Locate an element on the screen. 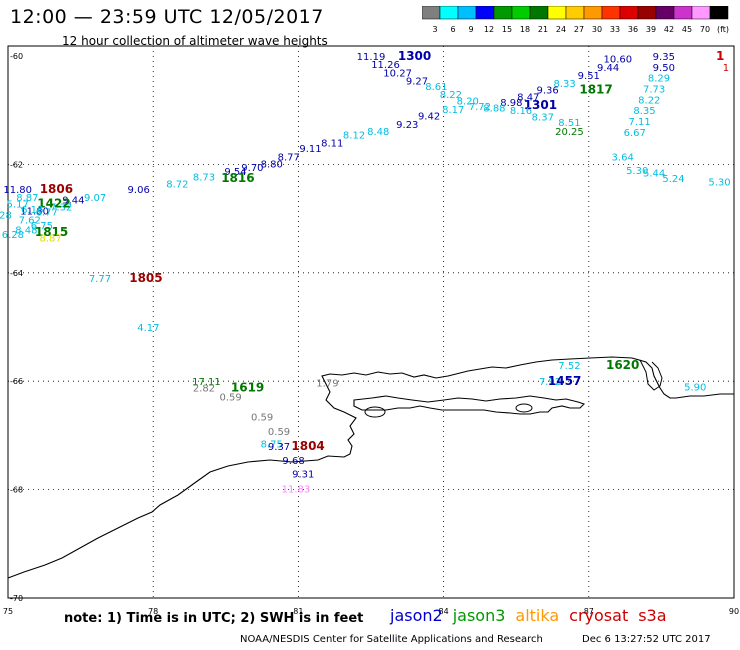  legend-label: 3 is located at coordinates (434, 29).